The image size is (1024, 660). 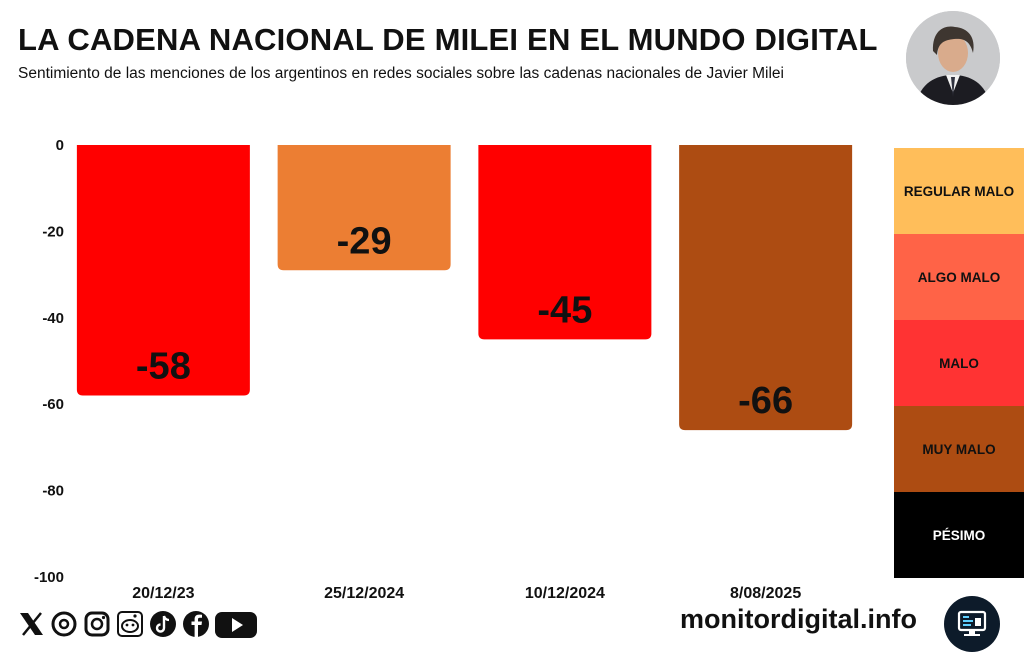 I want to click on monitor-logo, so click(x=972, y=624).